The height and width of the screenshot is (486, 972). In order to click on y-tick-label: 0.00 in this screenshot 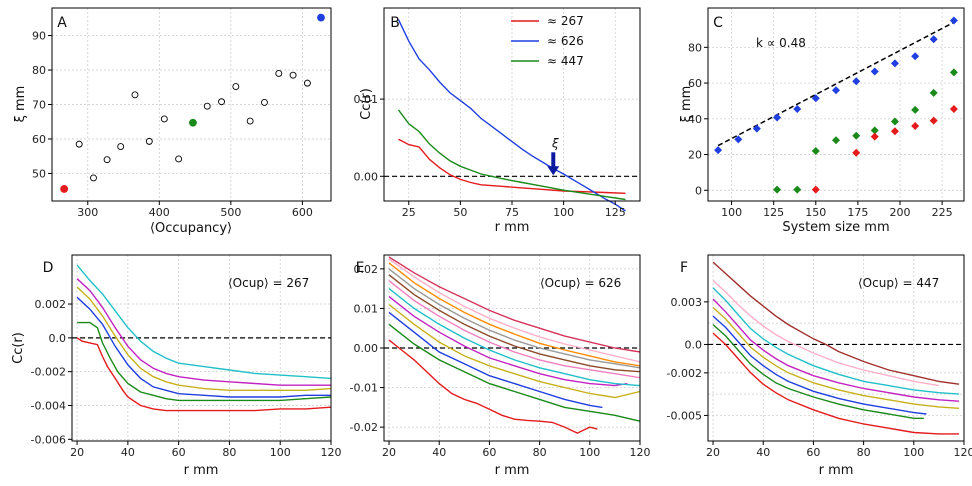, I will do `click(366, 348)`.